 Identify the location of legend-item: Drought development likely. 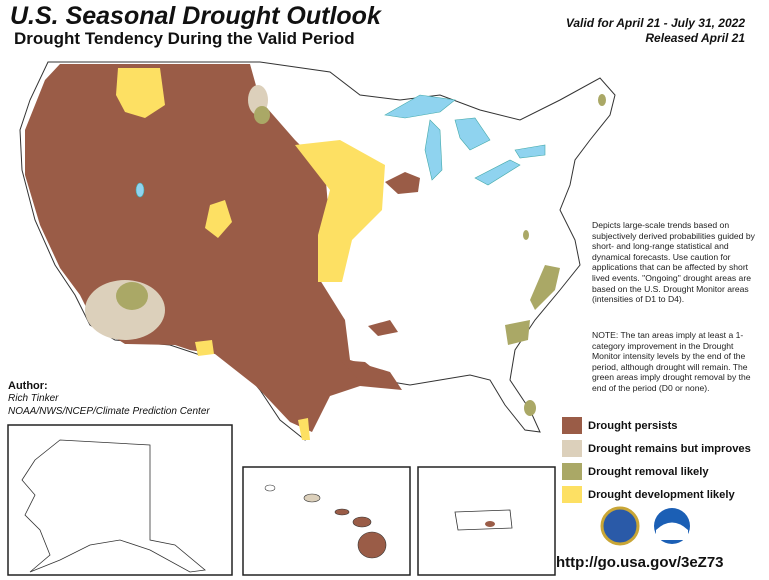
(656, 494).